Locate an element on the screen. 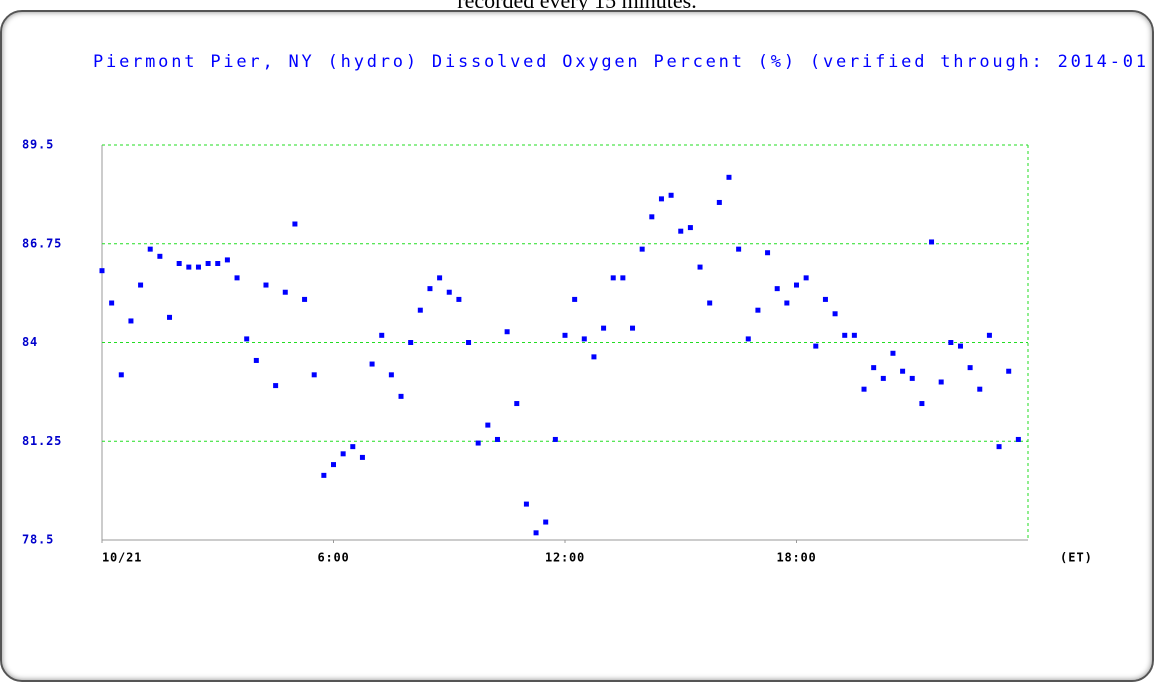 This screenshot has height=682, width=1154. y-tick-label: 84 is located at coordinates (30, 342).